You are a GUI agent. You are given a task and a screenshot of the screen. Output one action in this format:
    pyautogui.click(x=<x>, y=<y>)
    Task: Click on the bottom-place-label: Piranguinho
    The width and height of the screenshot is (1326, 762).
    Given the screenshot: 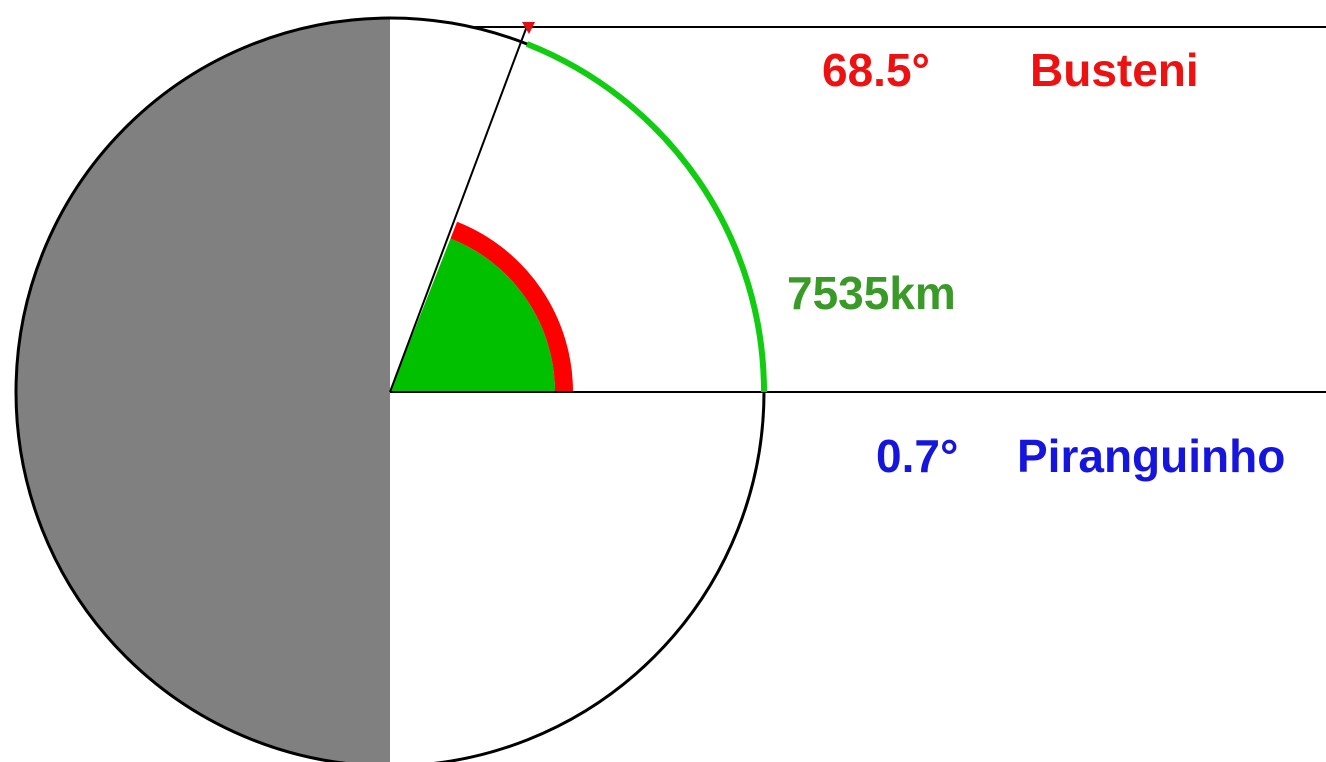 What is the action you would take?
    pyautogui.click(x=1151, y=456)
    